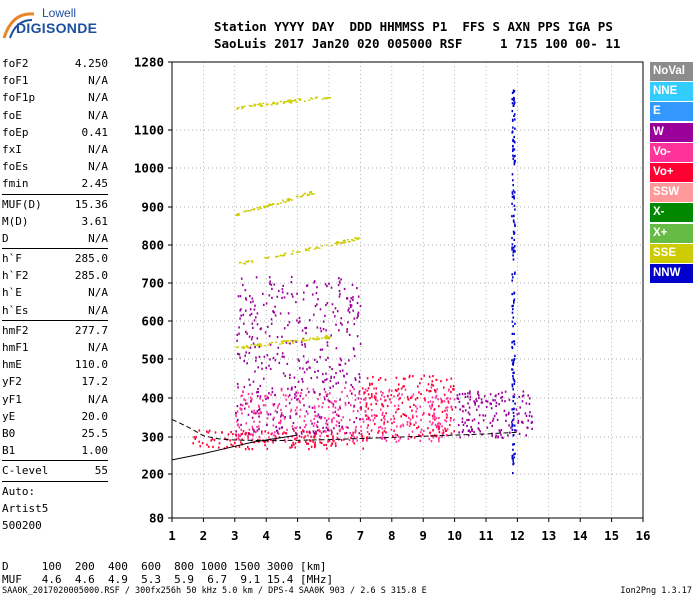  I want to click on param-row-fof2: foF2 4.250, so click(55, 63).